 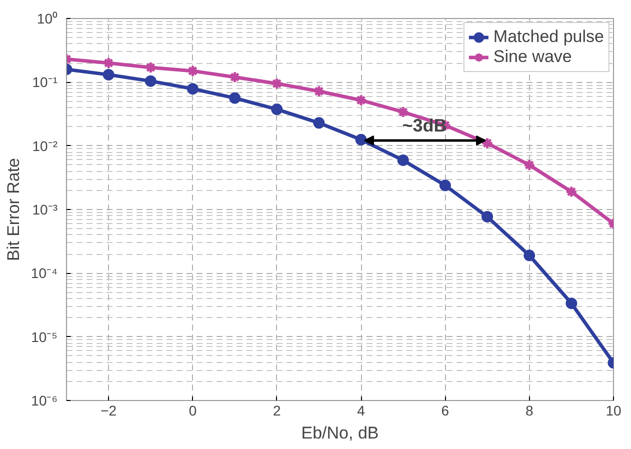 What do you see at coordinates (532, 57) in the screenshot?
I see `legend-label: Sine wave` at bounding box center [532, 57].